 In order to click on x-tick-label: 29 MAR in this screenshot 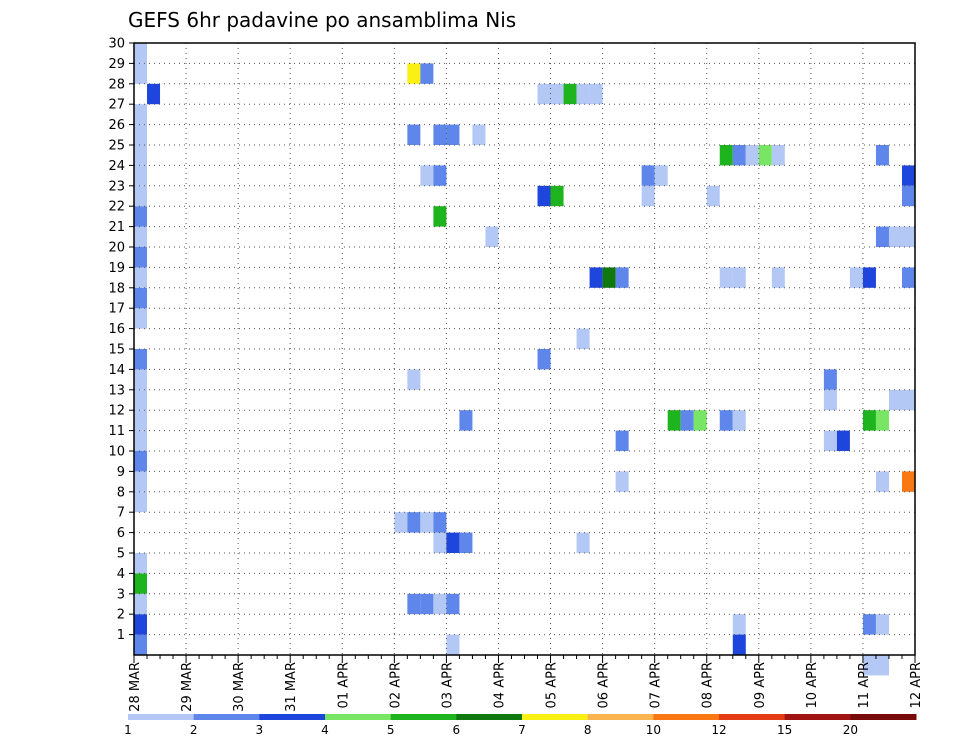, I will do `click(187, 687)`.